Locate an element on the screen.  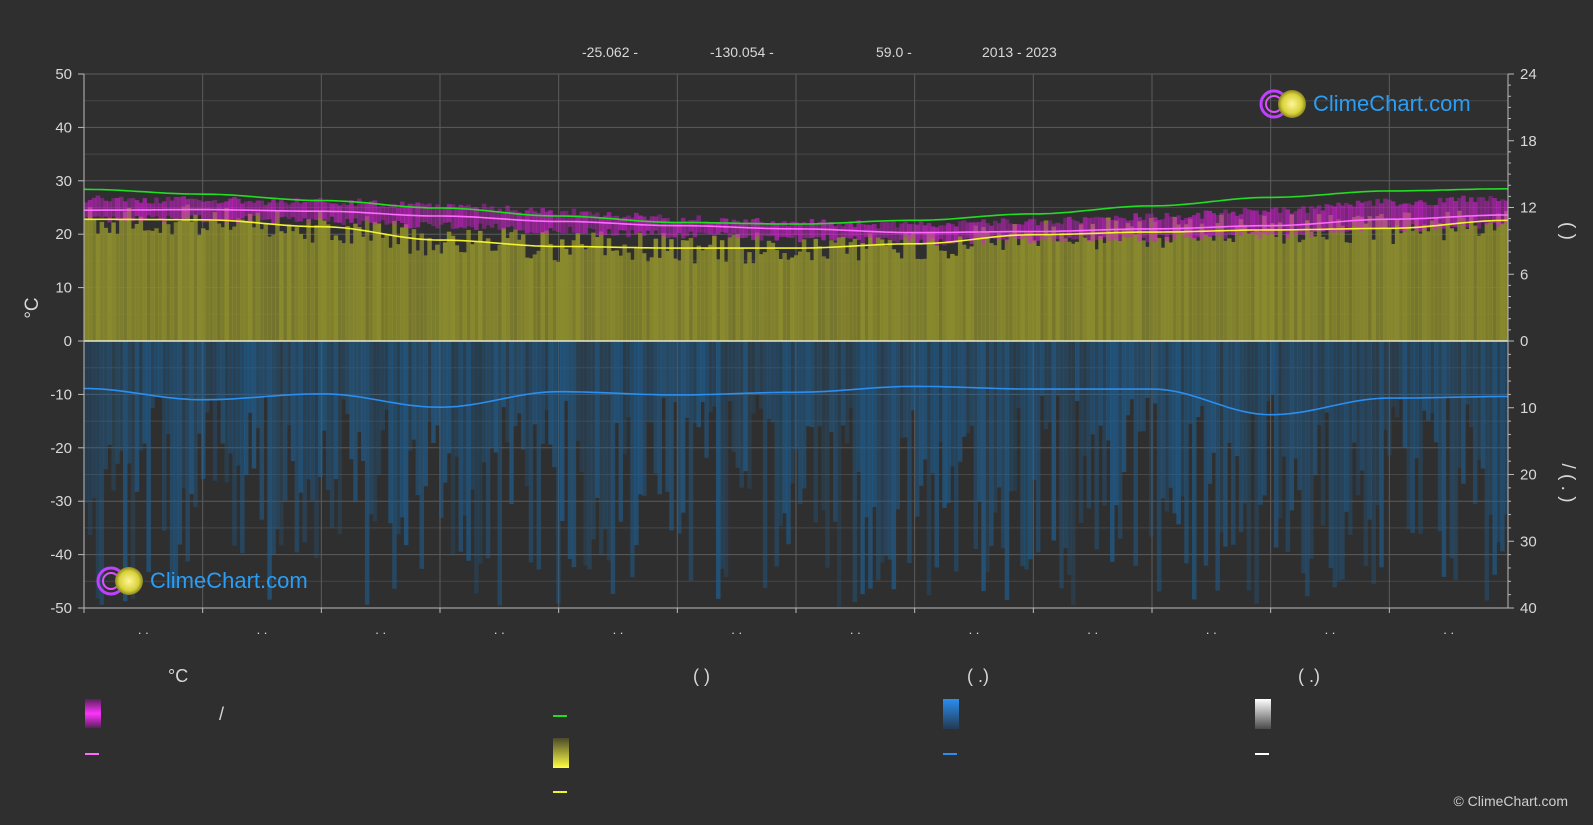
legend-snow-swatch is located at coordinates (1263, 714).